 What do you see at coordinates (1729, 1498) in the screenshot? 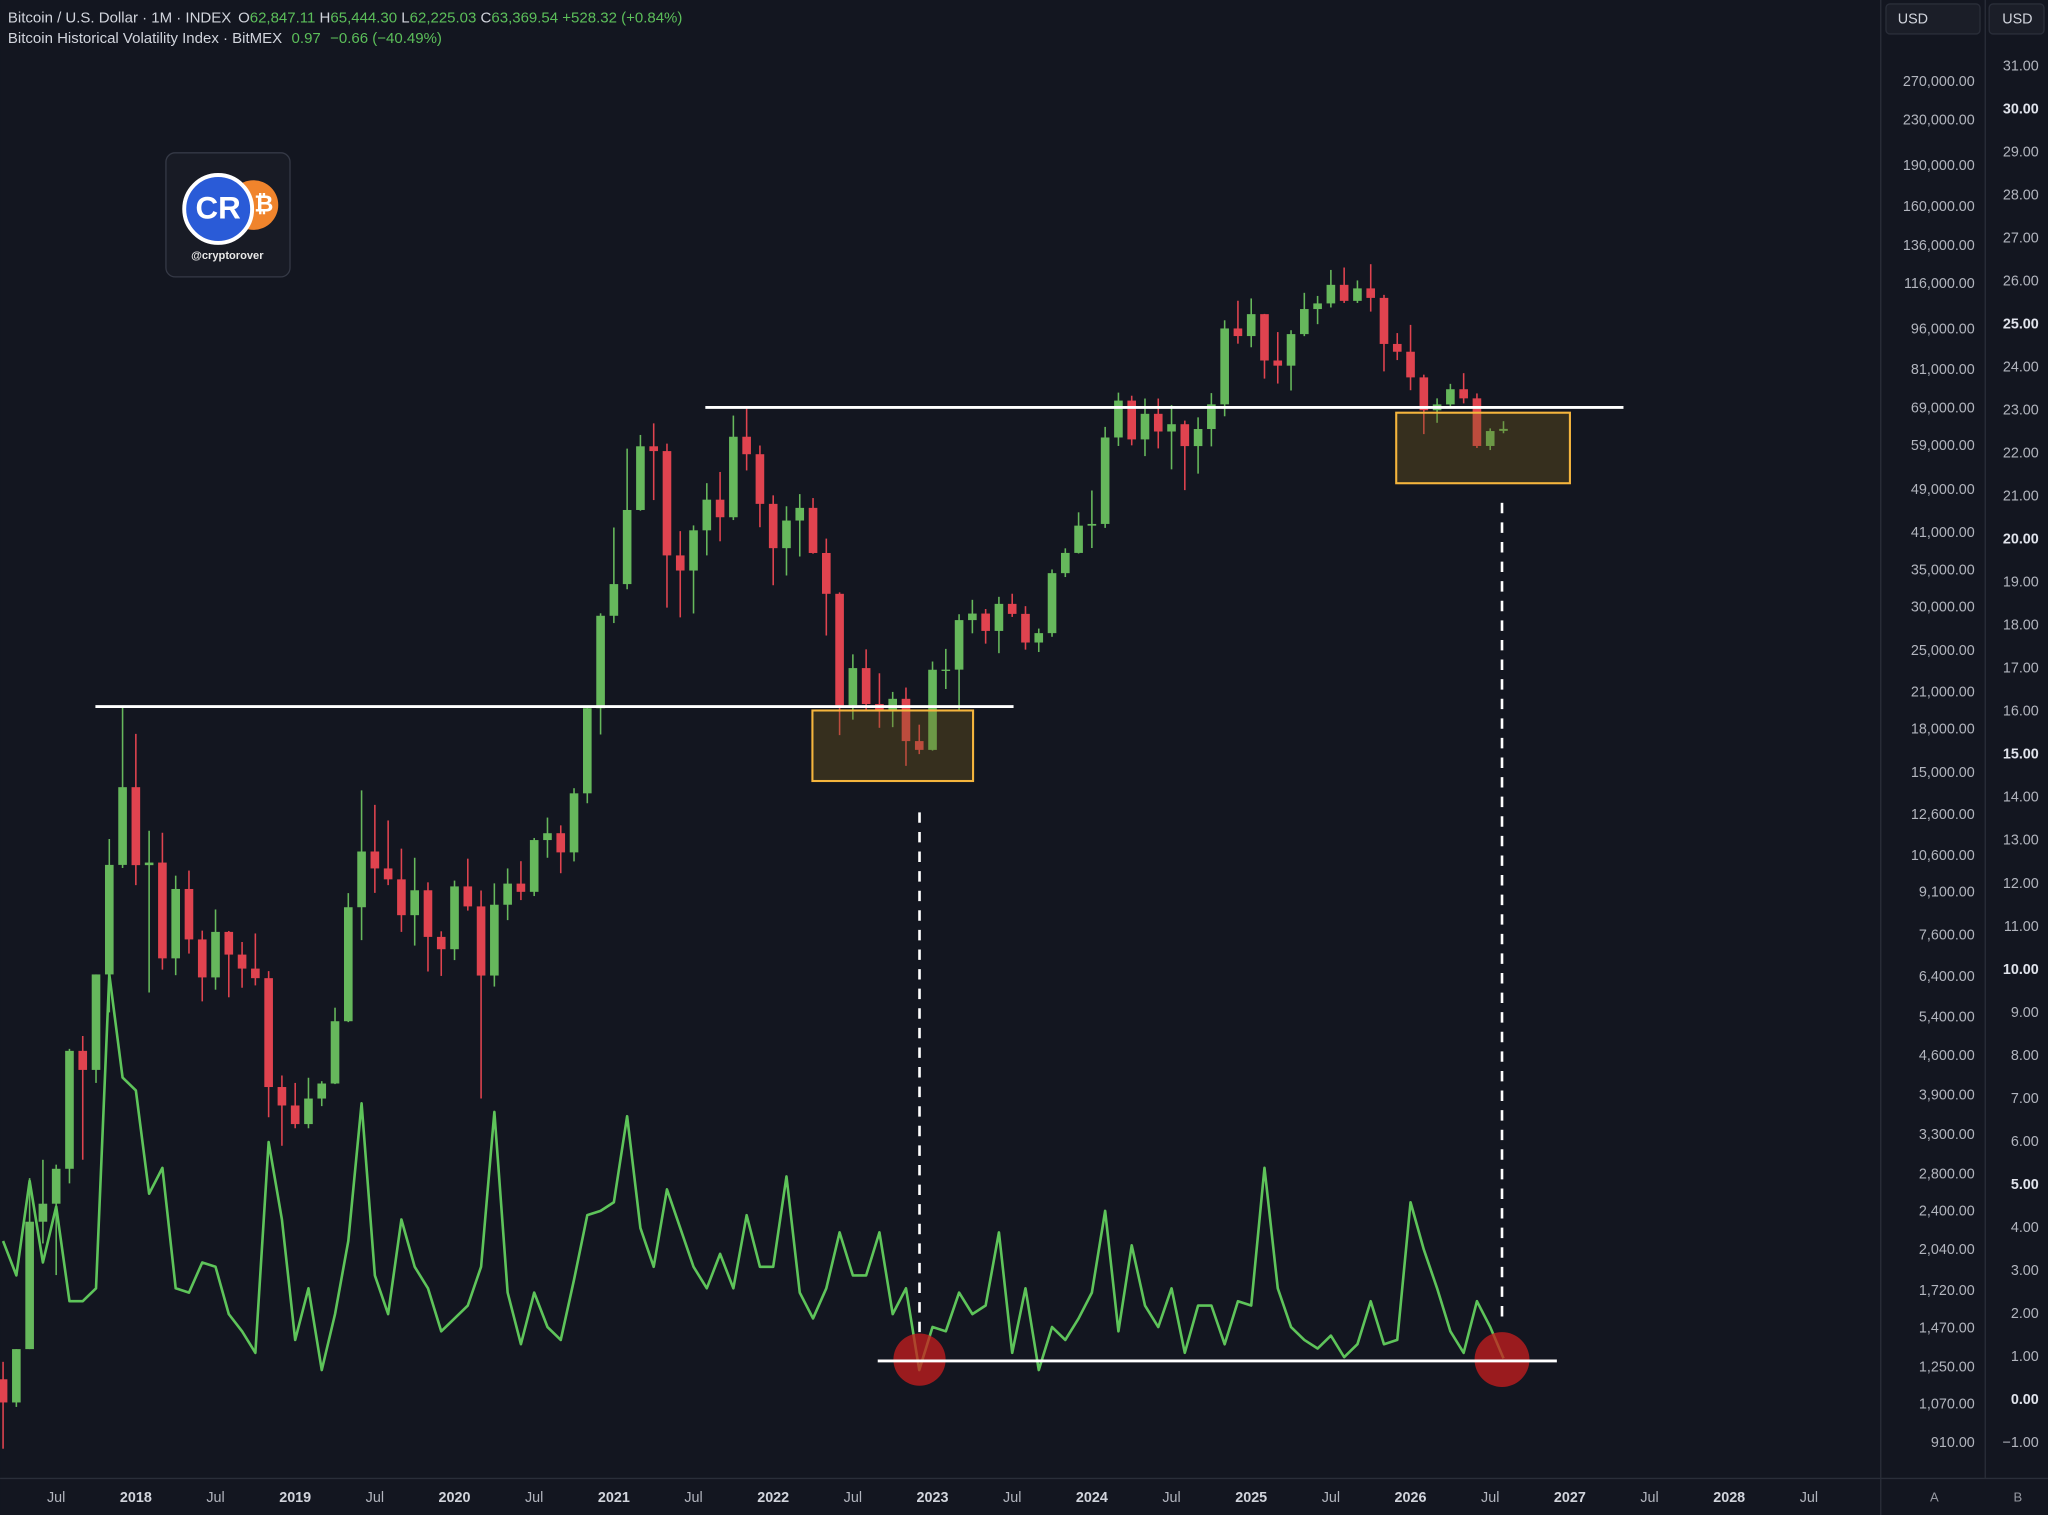
I see `x-tick-label: 2028` at bounding box center [1729, 1498].